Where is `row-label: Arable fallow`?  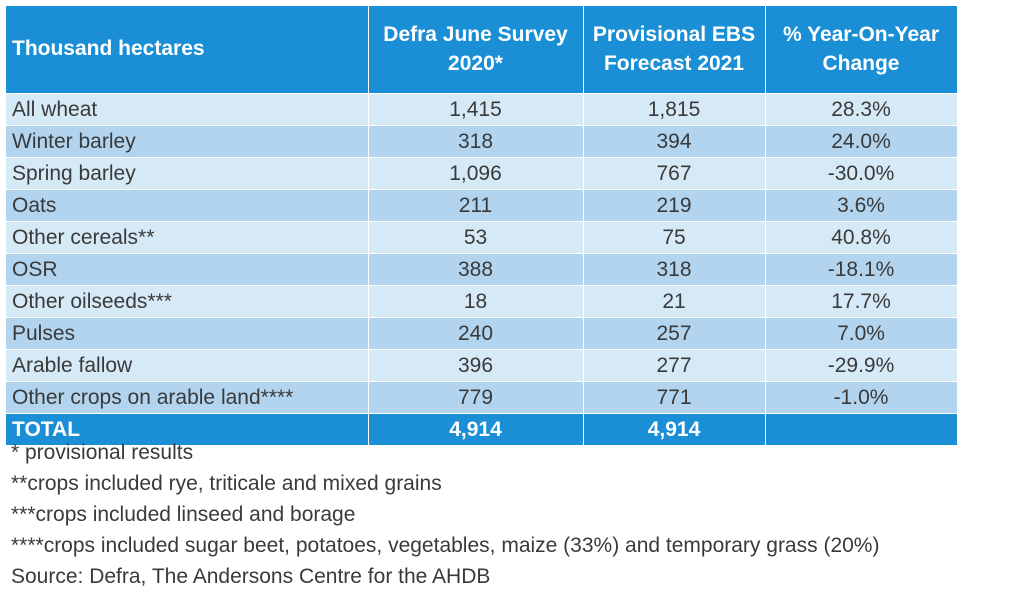 row-label: Arable fallow is located at coordinates (187, 365).